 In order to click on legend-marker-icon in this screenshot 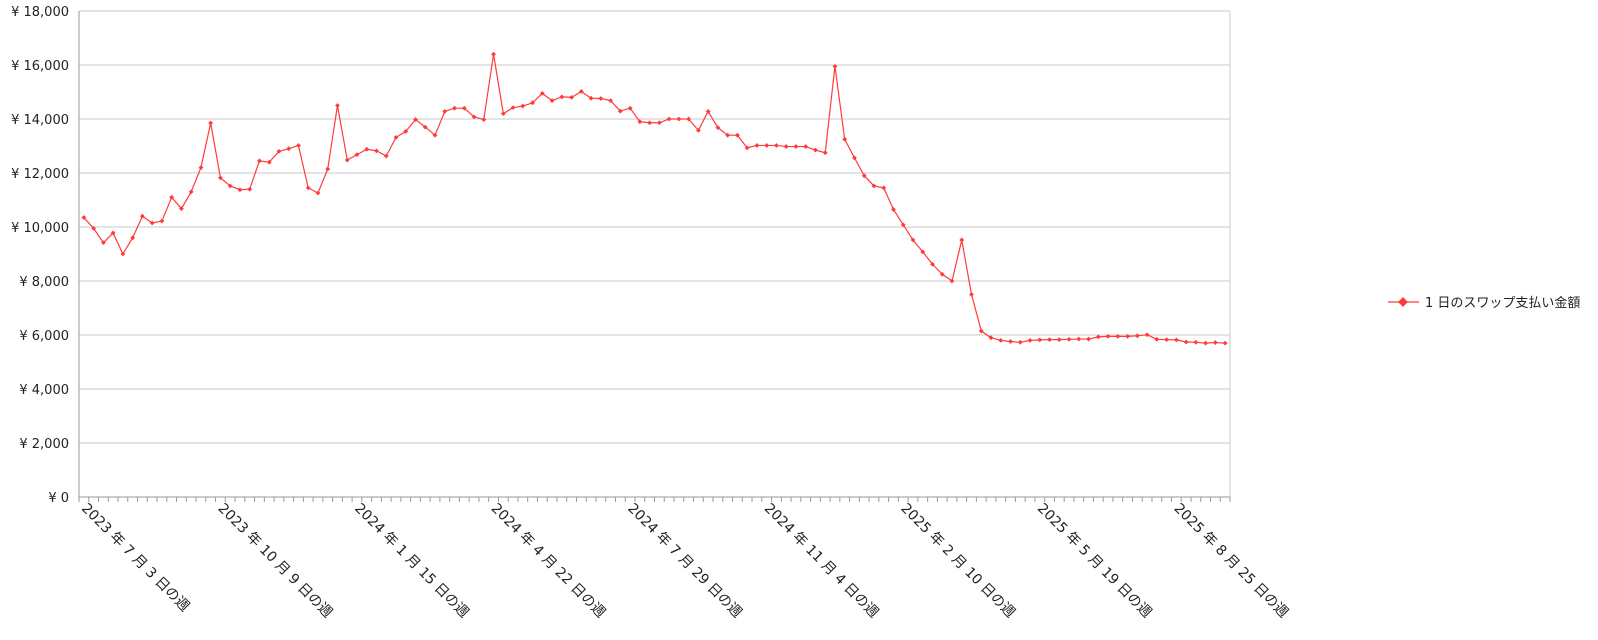, I will do `click(1403, 302)`.